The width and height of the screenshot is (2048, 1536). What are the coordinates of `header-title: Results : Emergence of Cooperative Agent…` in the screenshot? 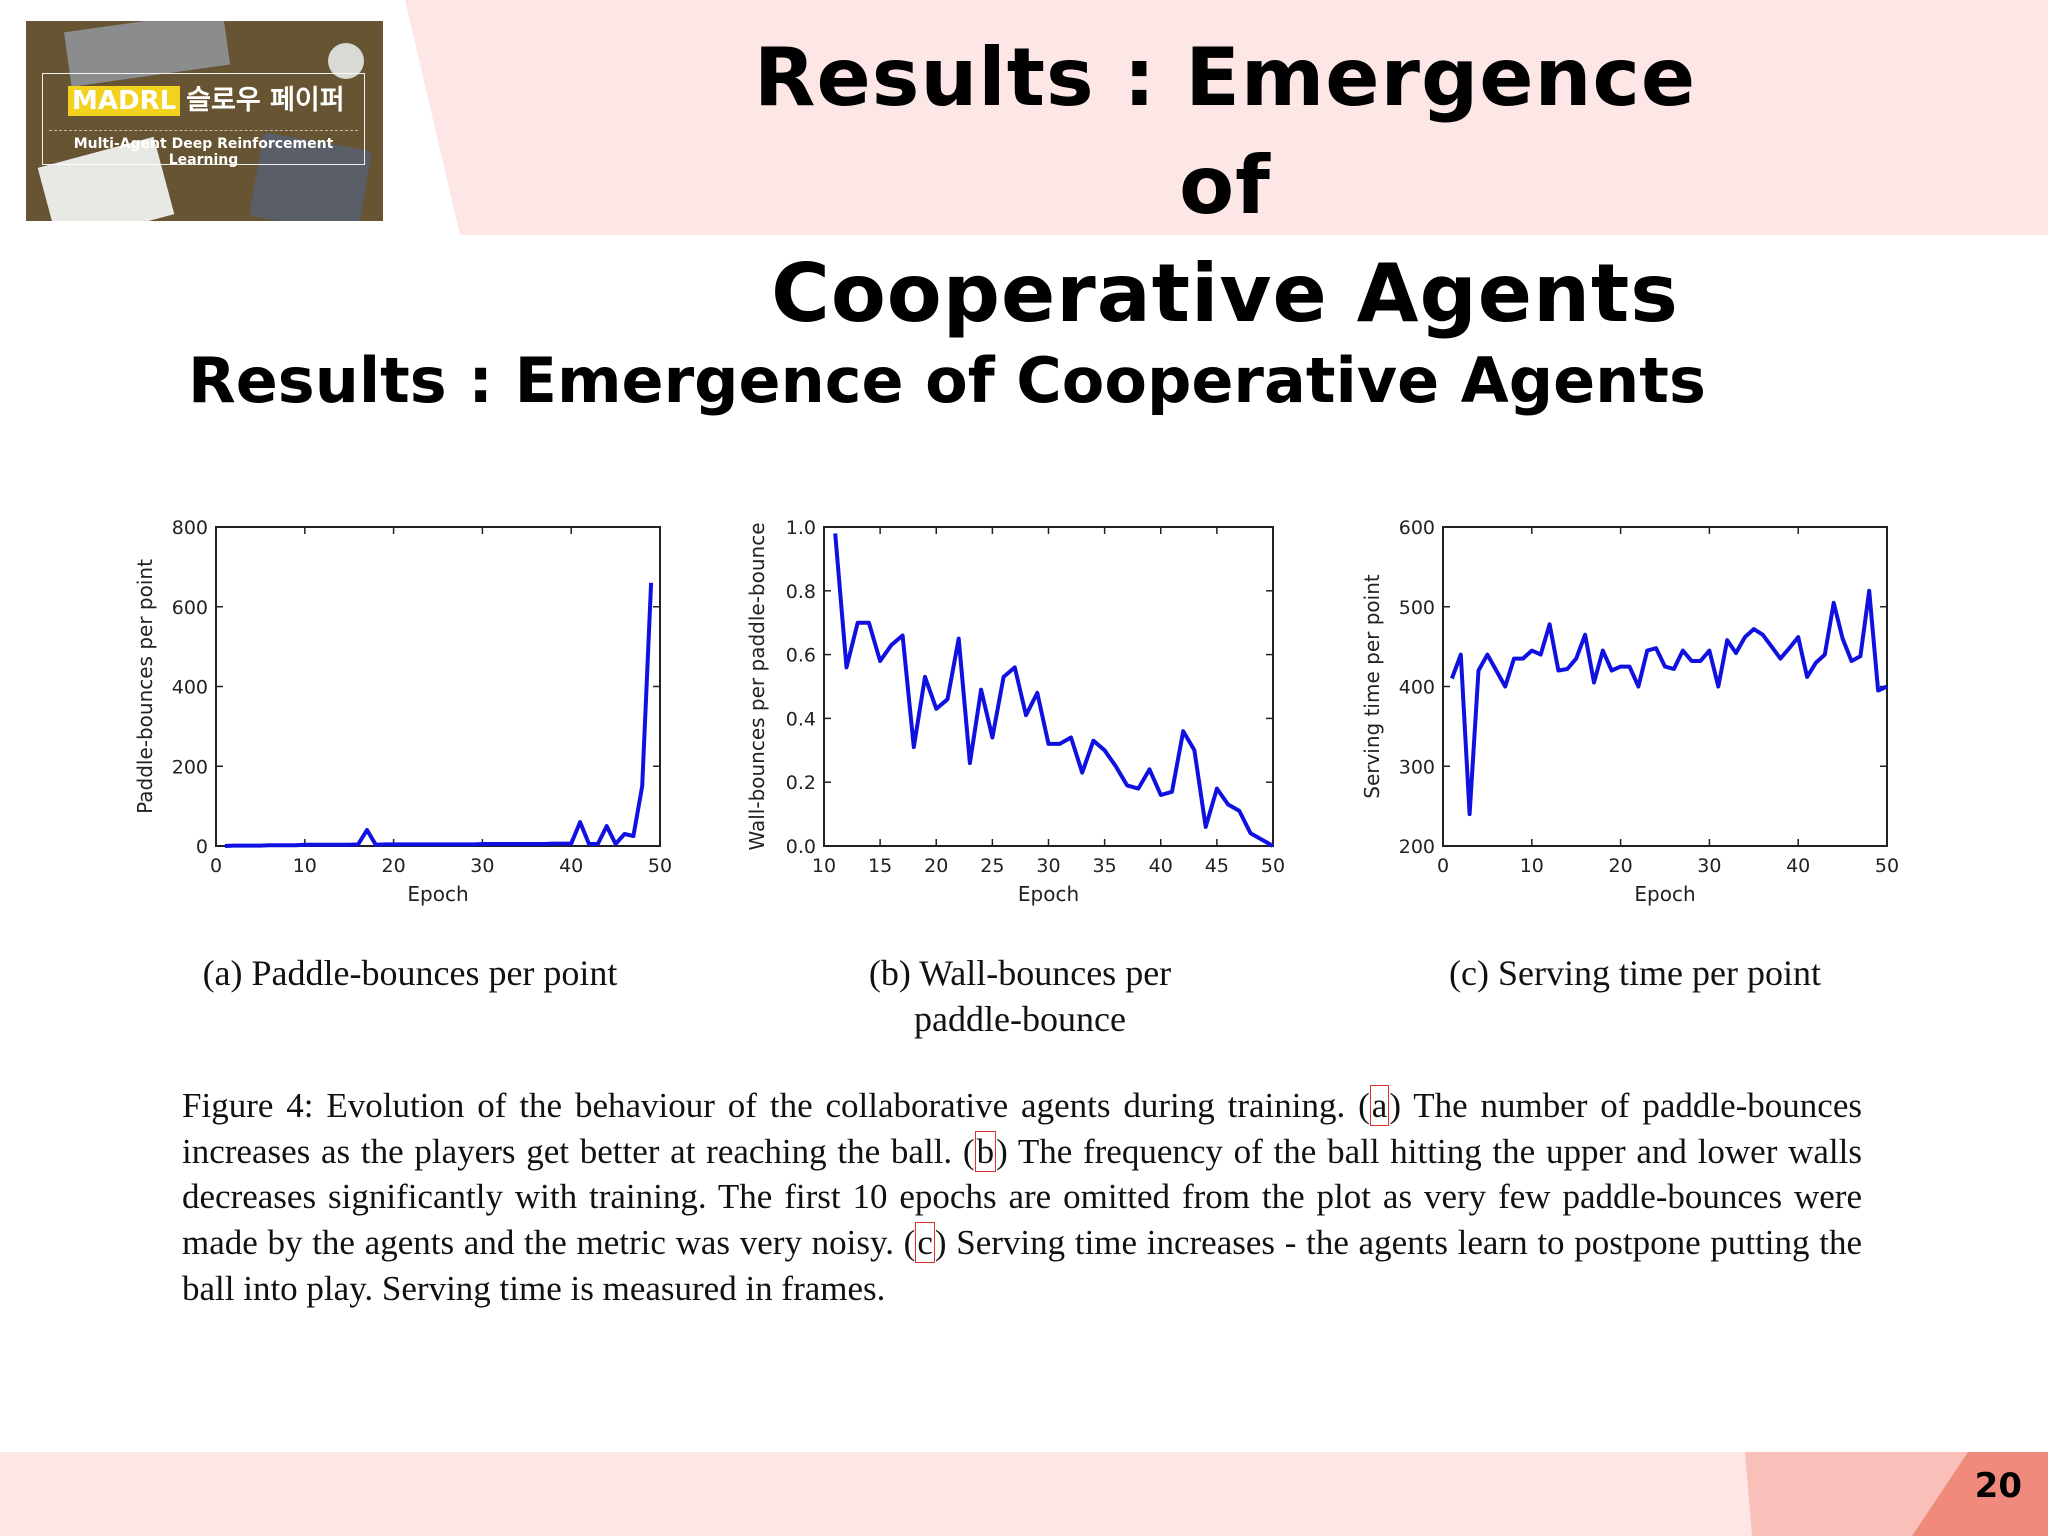 It's located at (1225, 186).